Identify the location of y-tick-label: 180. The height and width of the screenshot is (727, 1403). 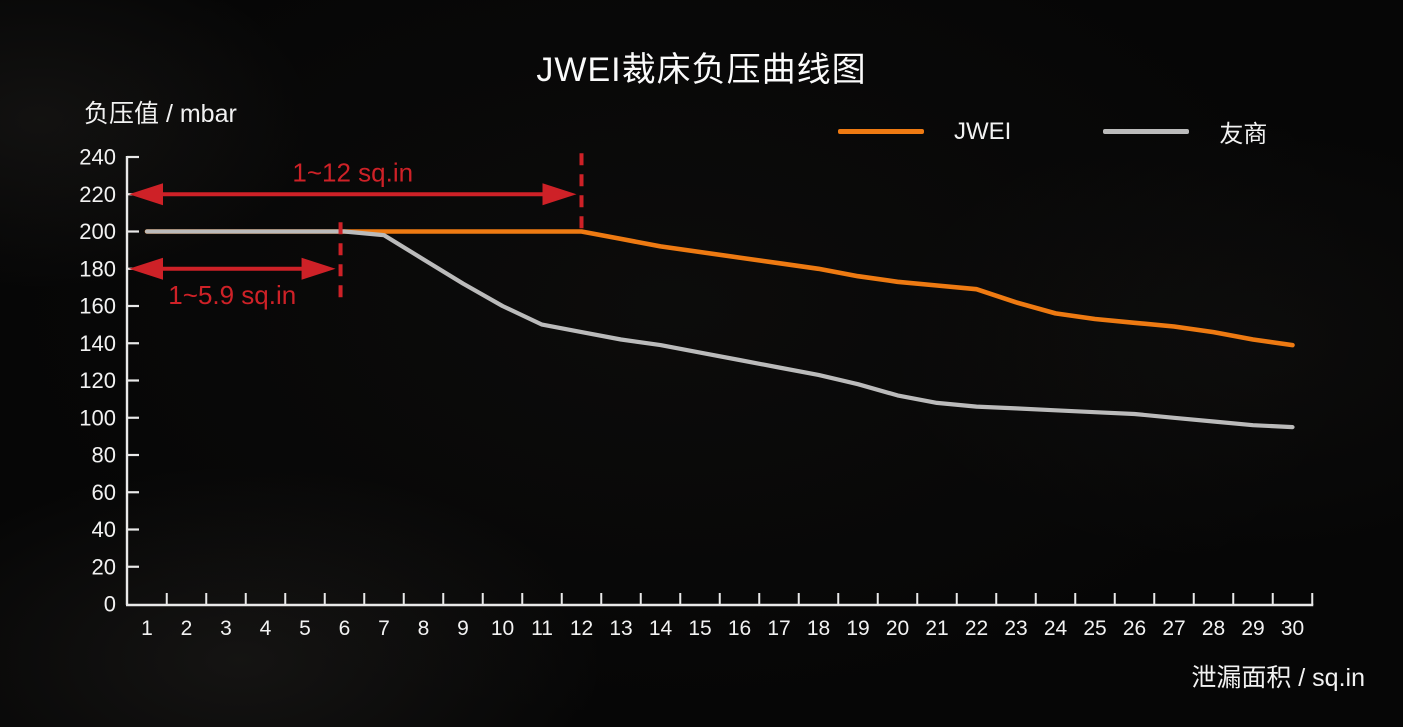
(97, 268).